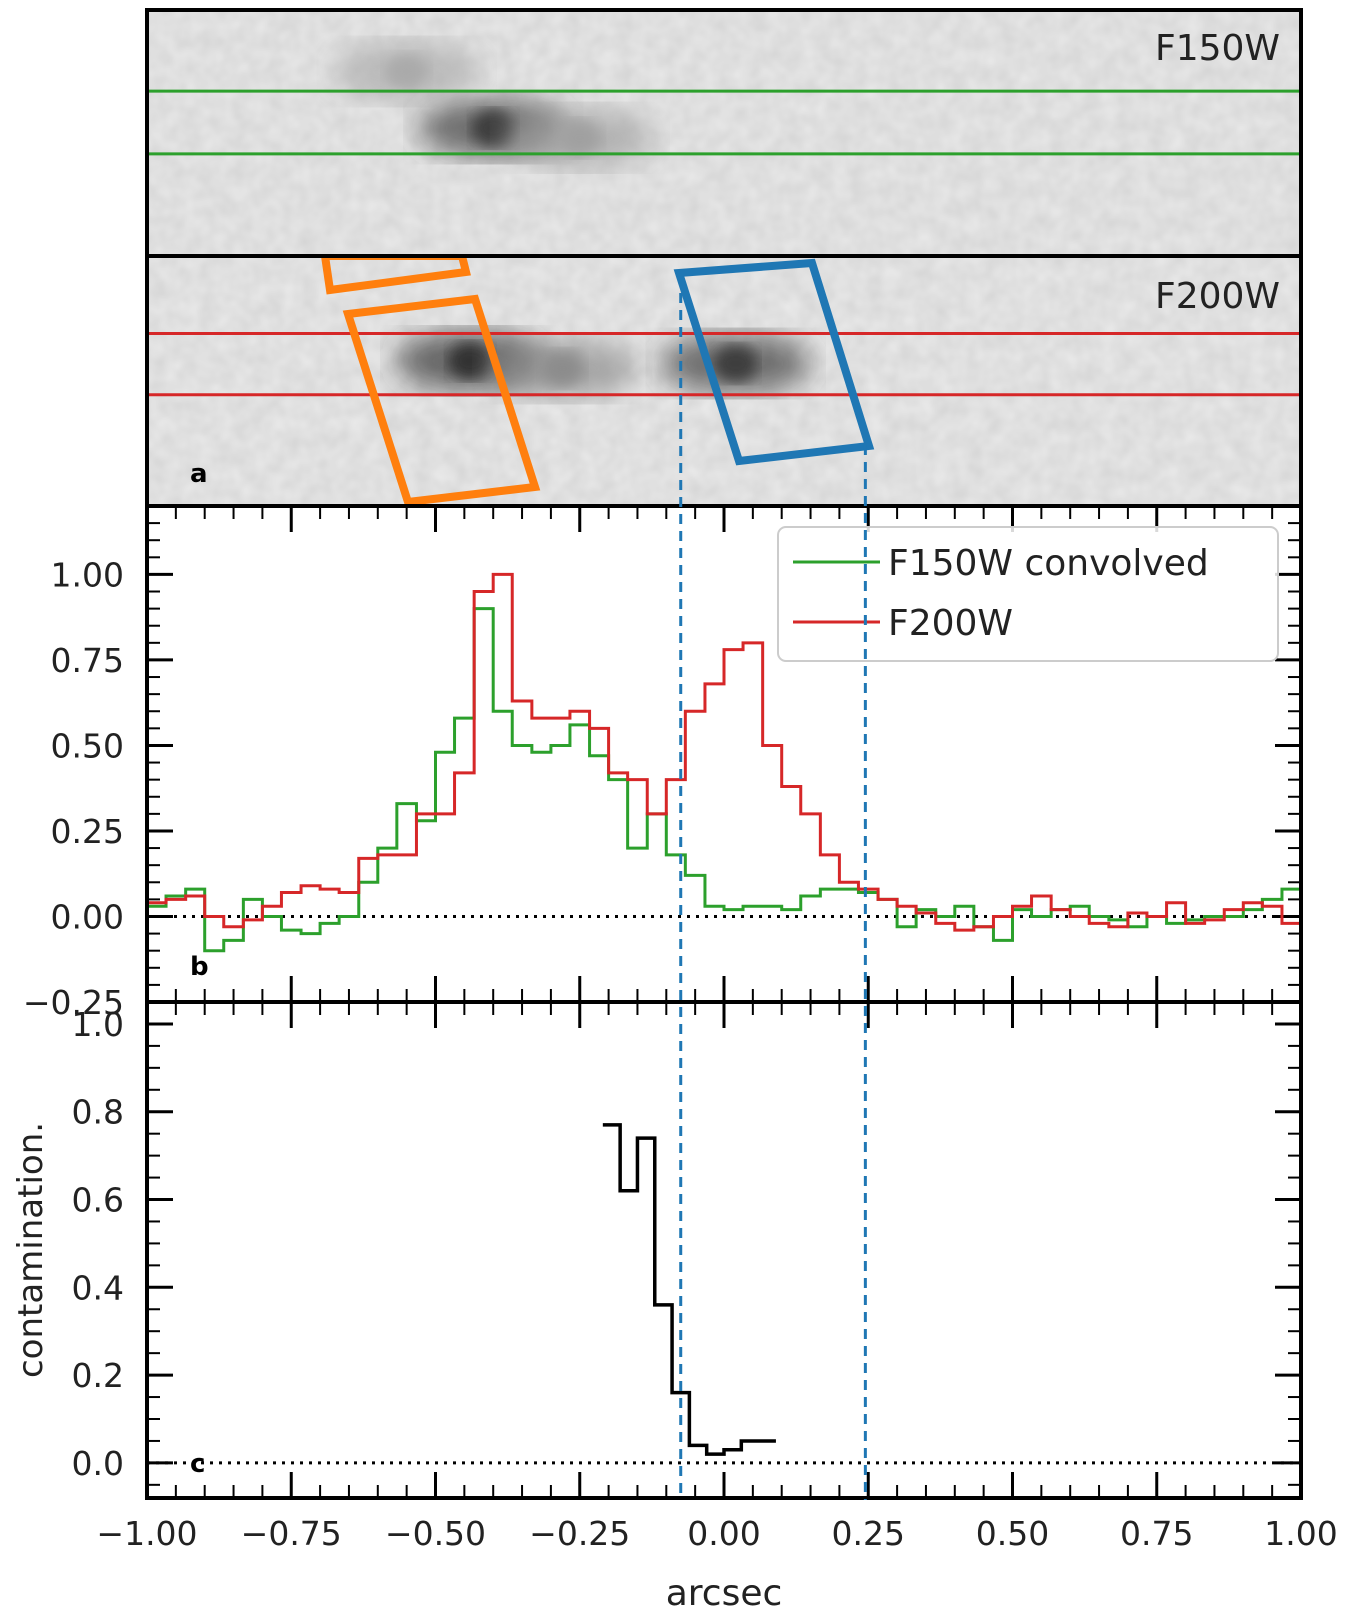 The width and height of the screenshot is (1357, 1616). What do you see at coordinates (98, 1112) in the screenshot?
I see `contamination-ytick-label: 0.8` at bounding box center [98, 1112].